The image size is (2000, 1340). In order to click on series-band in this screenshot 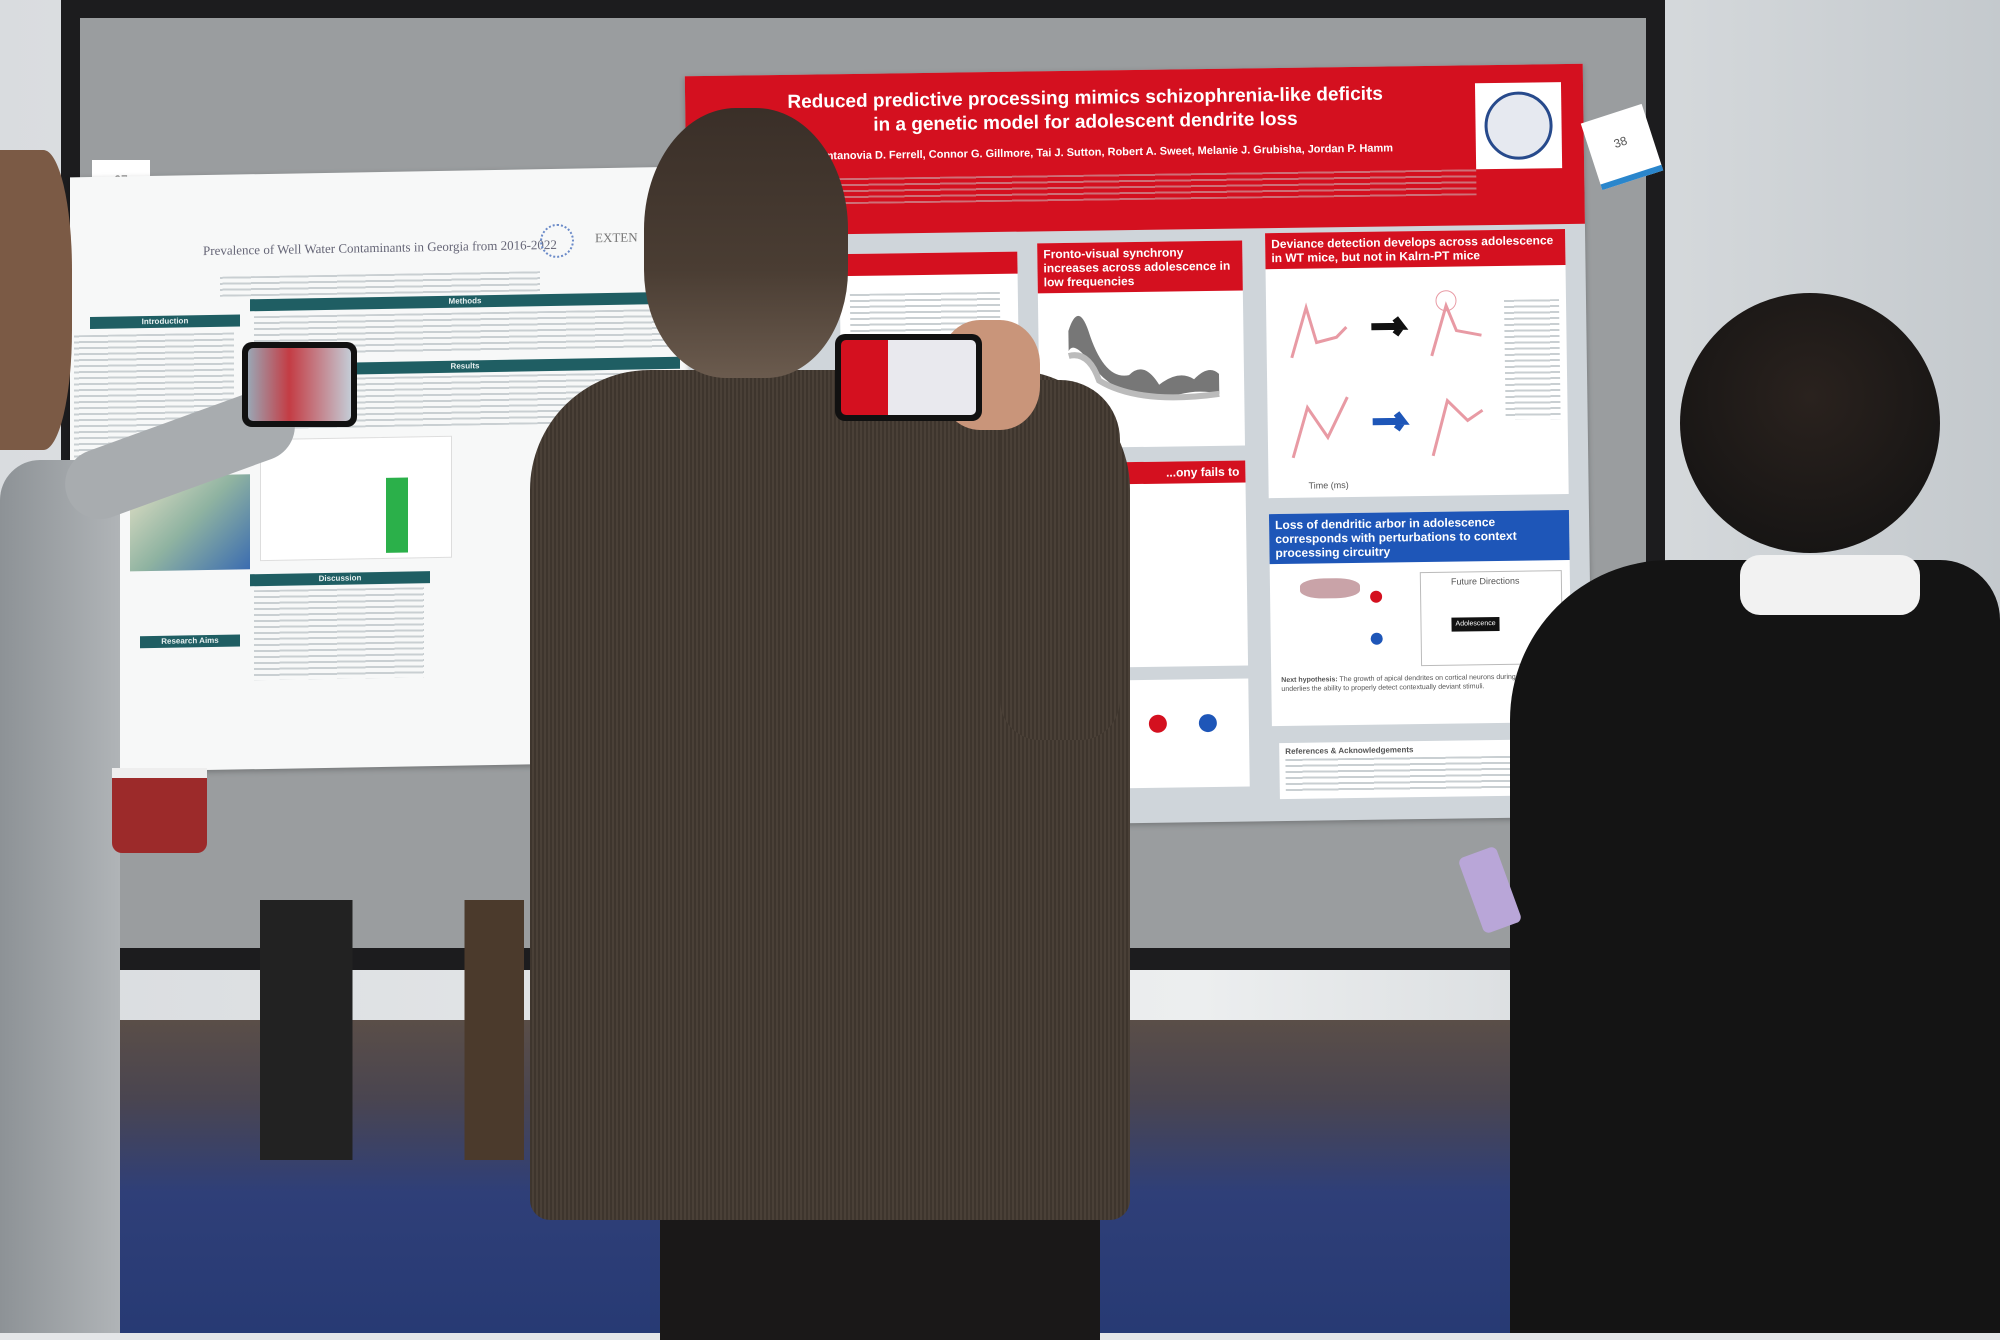, I will do `click(1144, 356)`.